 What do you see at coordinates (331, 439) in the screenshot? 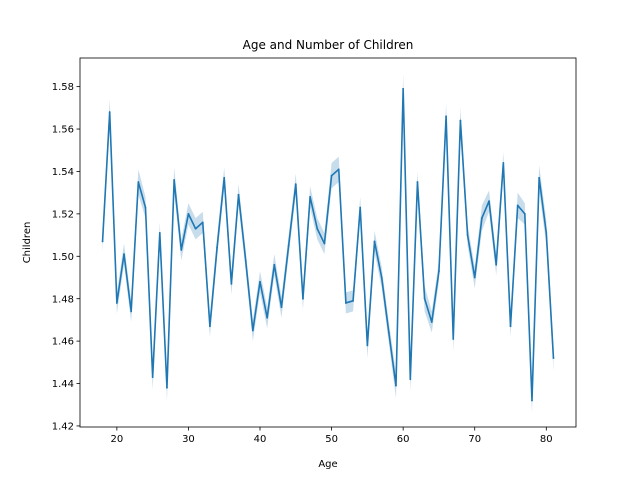
I see `x-tick-label: 50` at bounding box center [331, 439].